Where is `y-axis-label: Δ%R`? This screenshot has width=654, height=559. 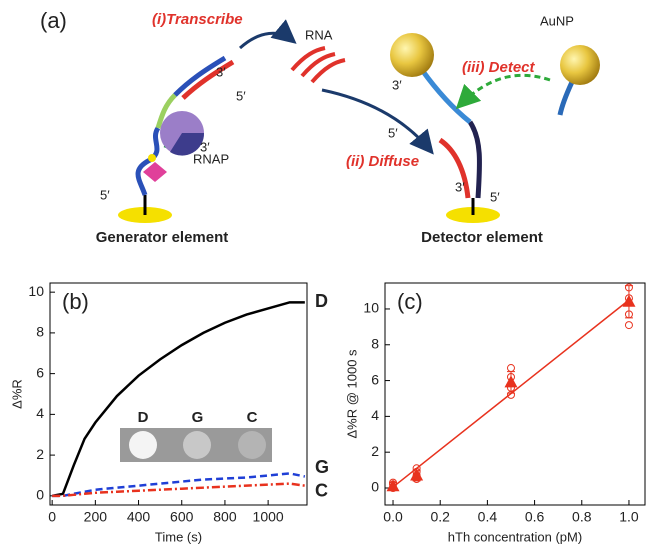
y-axis-label: Δ%R is located at coordinates (16, 394).